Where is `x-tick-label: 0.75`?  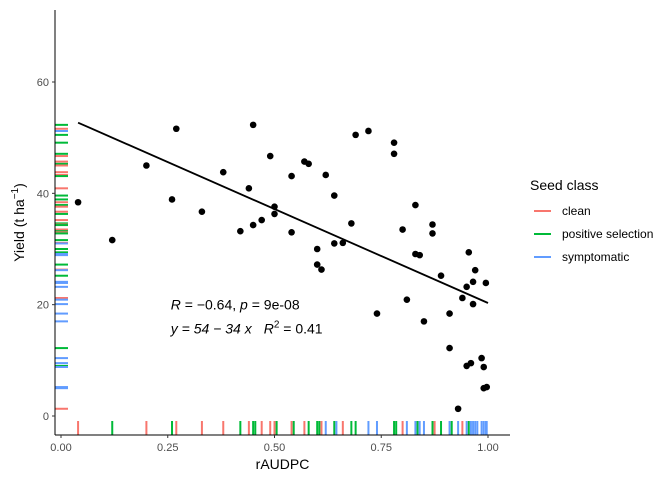
x-tick-label: 0.75 is located at coordinates (381, 448).